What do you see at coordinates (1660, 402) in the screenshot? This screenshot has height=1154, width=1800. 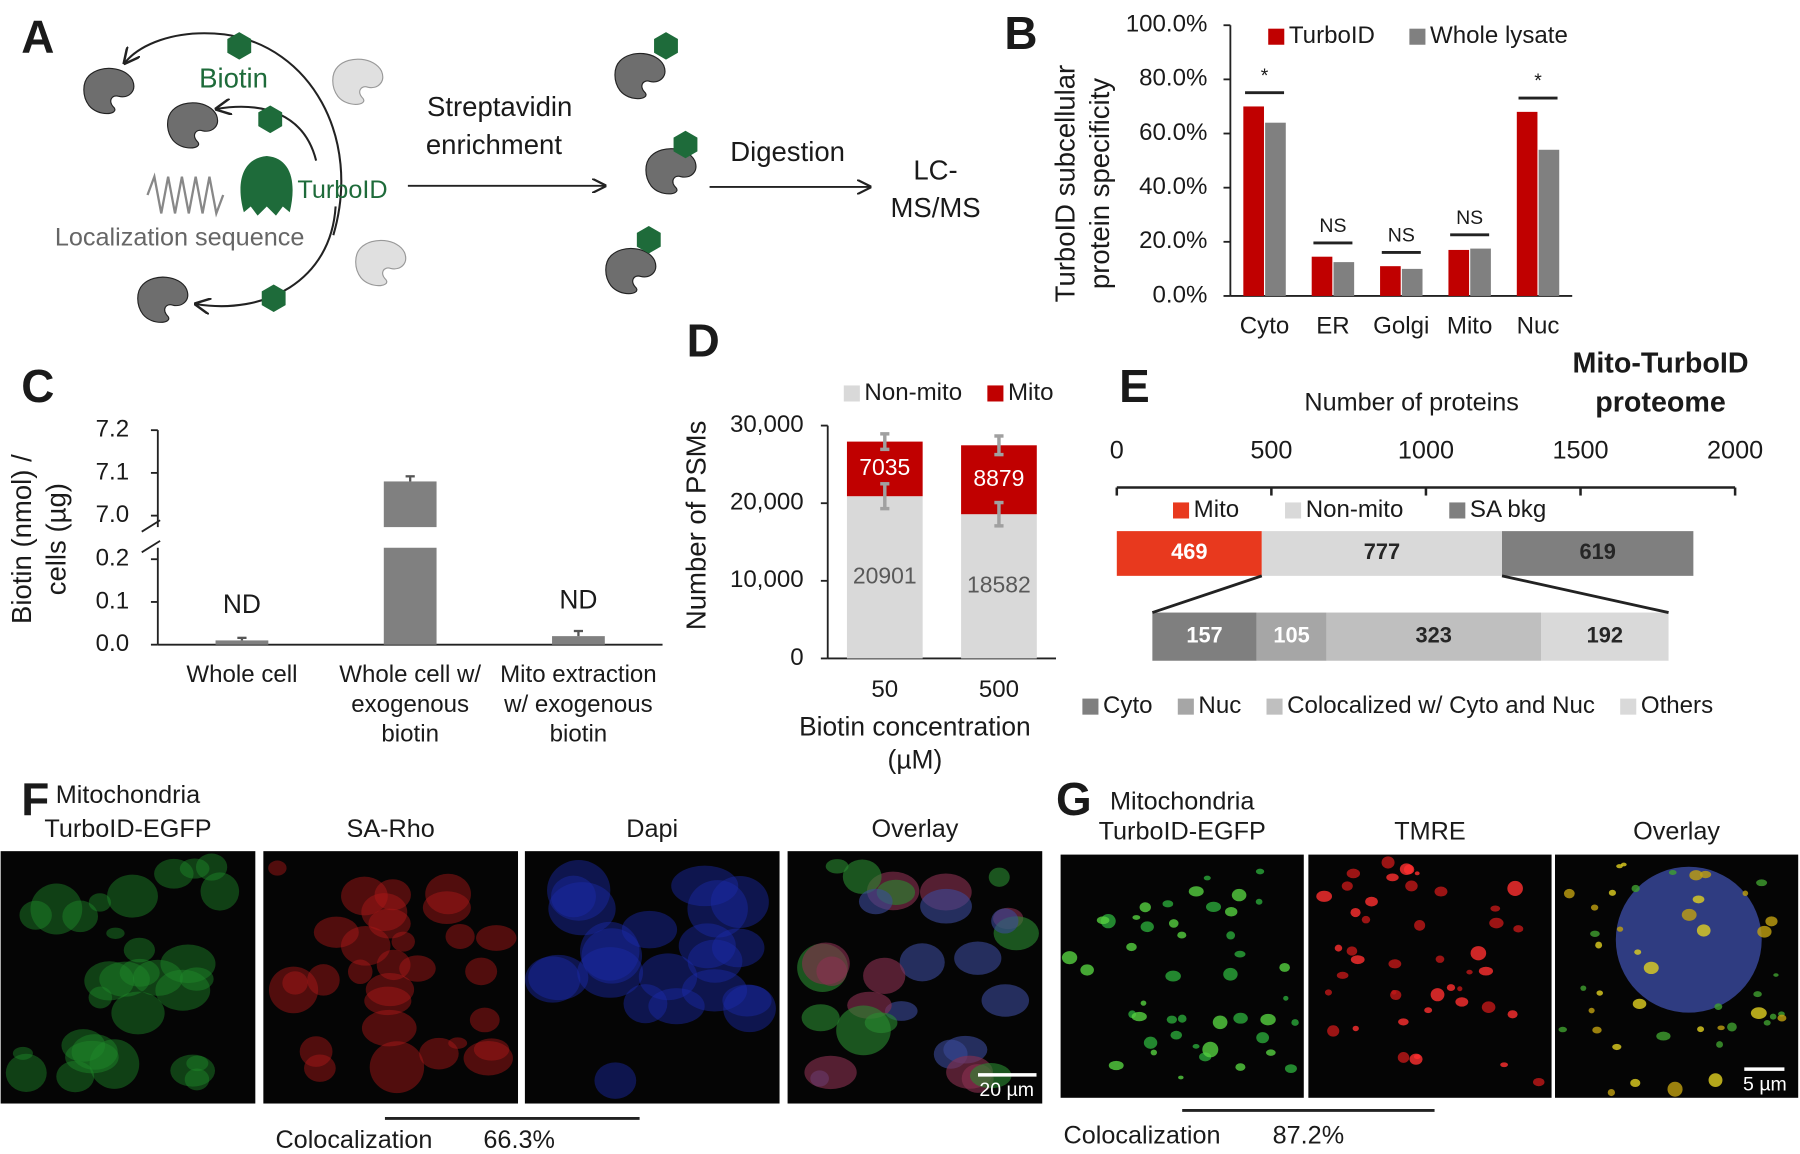 I see `chart-title: proteome` at bounding box center [1660, 402].